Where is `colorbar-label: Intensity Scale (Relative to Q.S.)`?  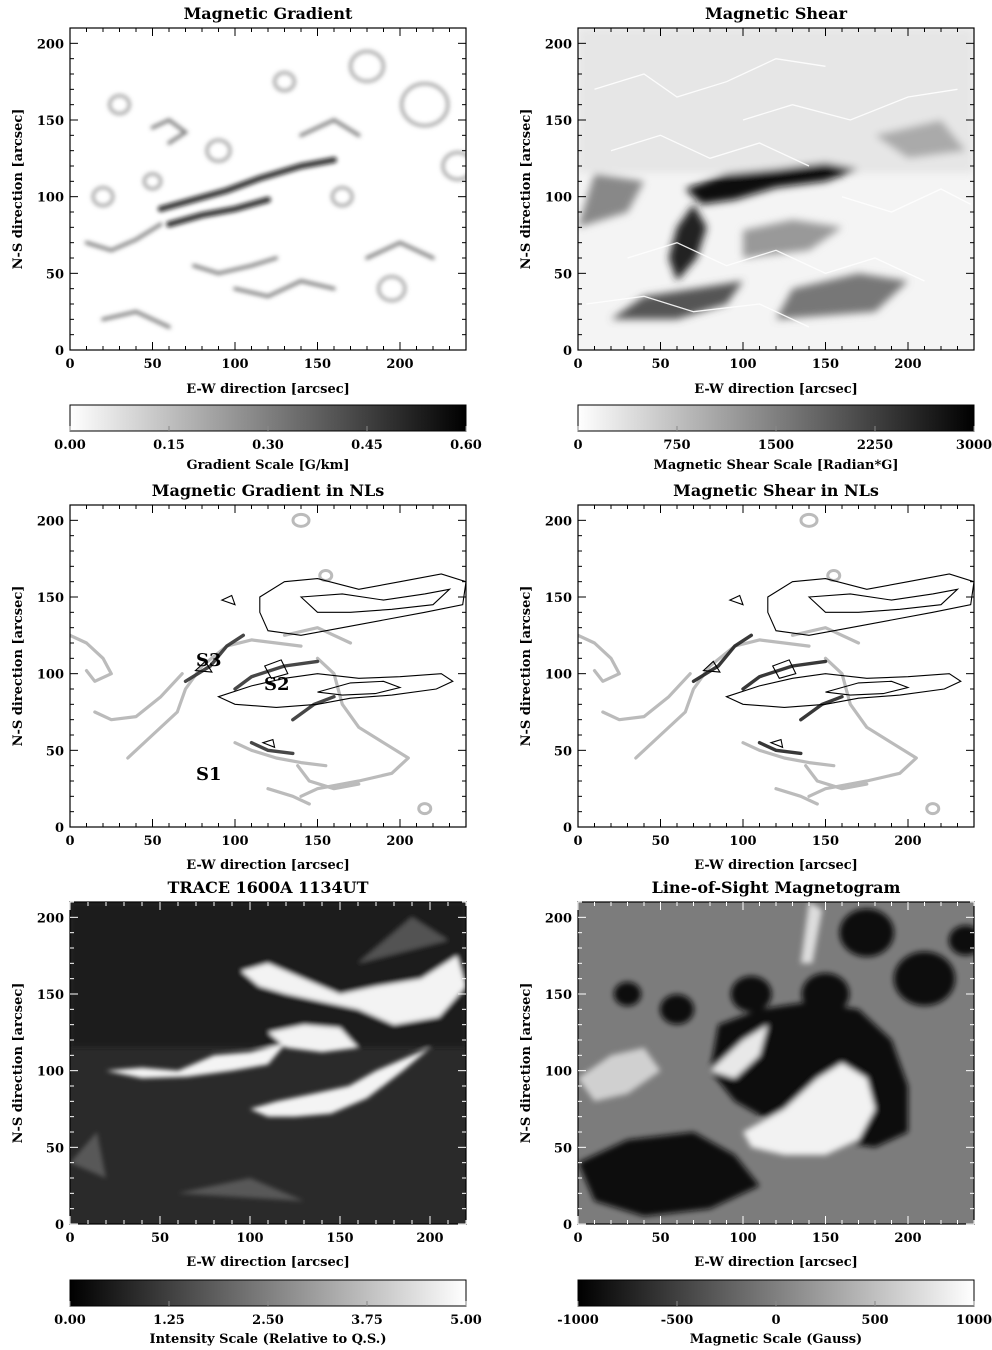 colorbar-label: Intensity Scale (Relative to Q.S.) is located at coordinates (268, 1339).